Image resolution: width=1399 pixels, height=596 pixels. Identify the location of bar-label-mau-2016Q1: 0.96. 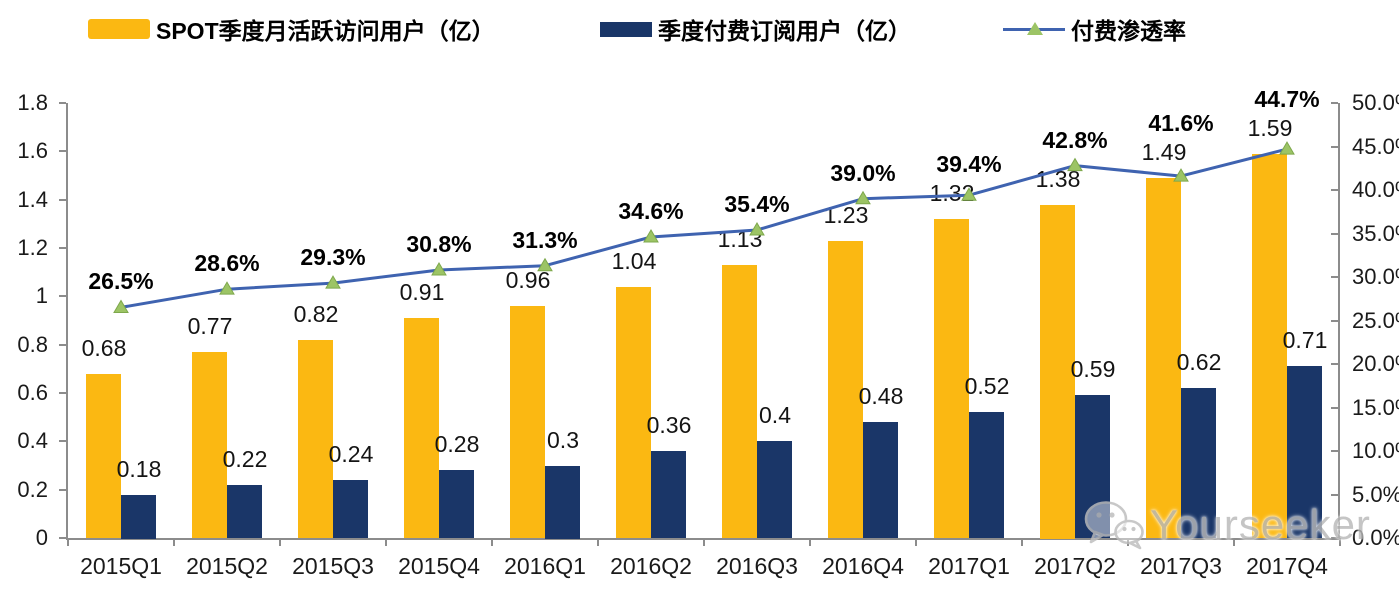
(528, 280).